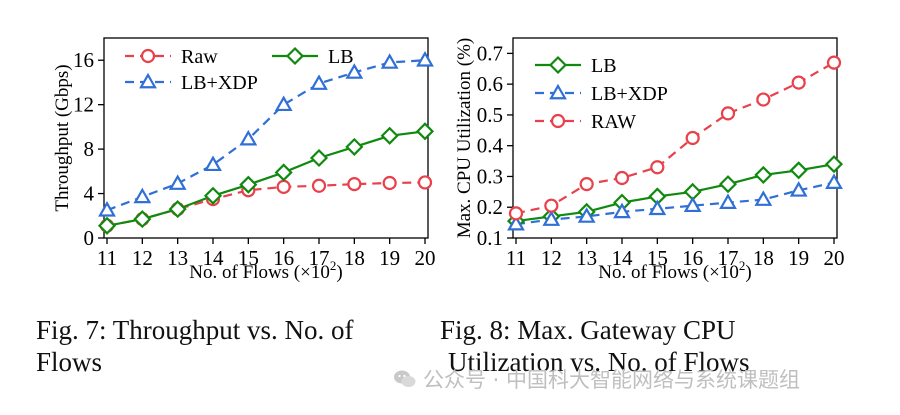 The height and width of the screenshot is (415, 900). Describe the element at coordinates (675, 203) in the screenshot. I see `series-line-lb-xdp` at that location.